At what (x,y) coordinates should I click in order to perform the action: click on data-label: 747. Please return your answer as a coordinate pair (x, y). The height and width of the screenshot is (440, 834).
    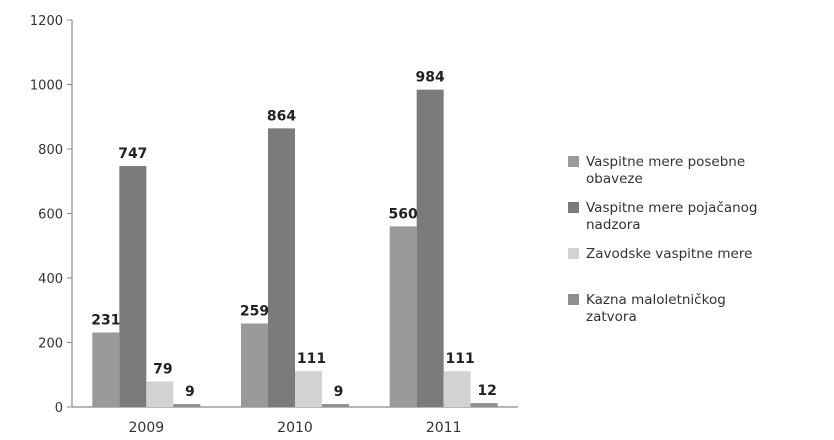
    Looking at the image, I should click on (132, 154).